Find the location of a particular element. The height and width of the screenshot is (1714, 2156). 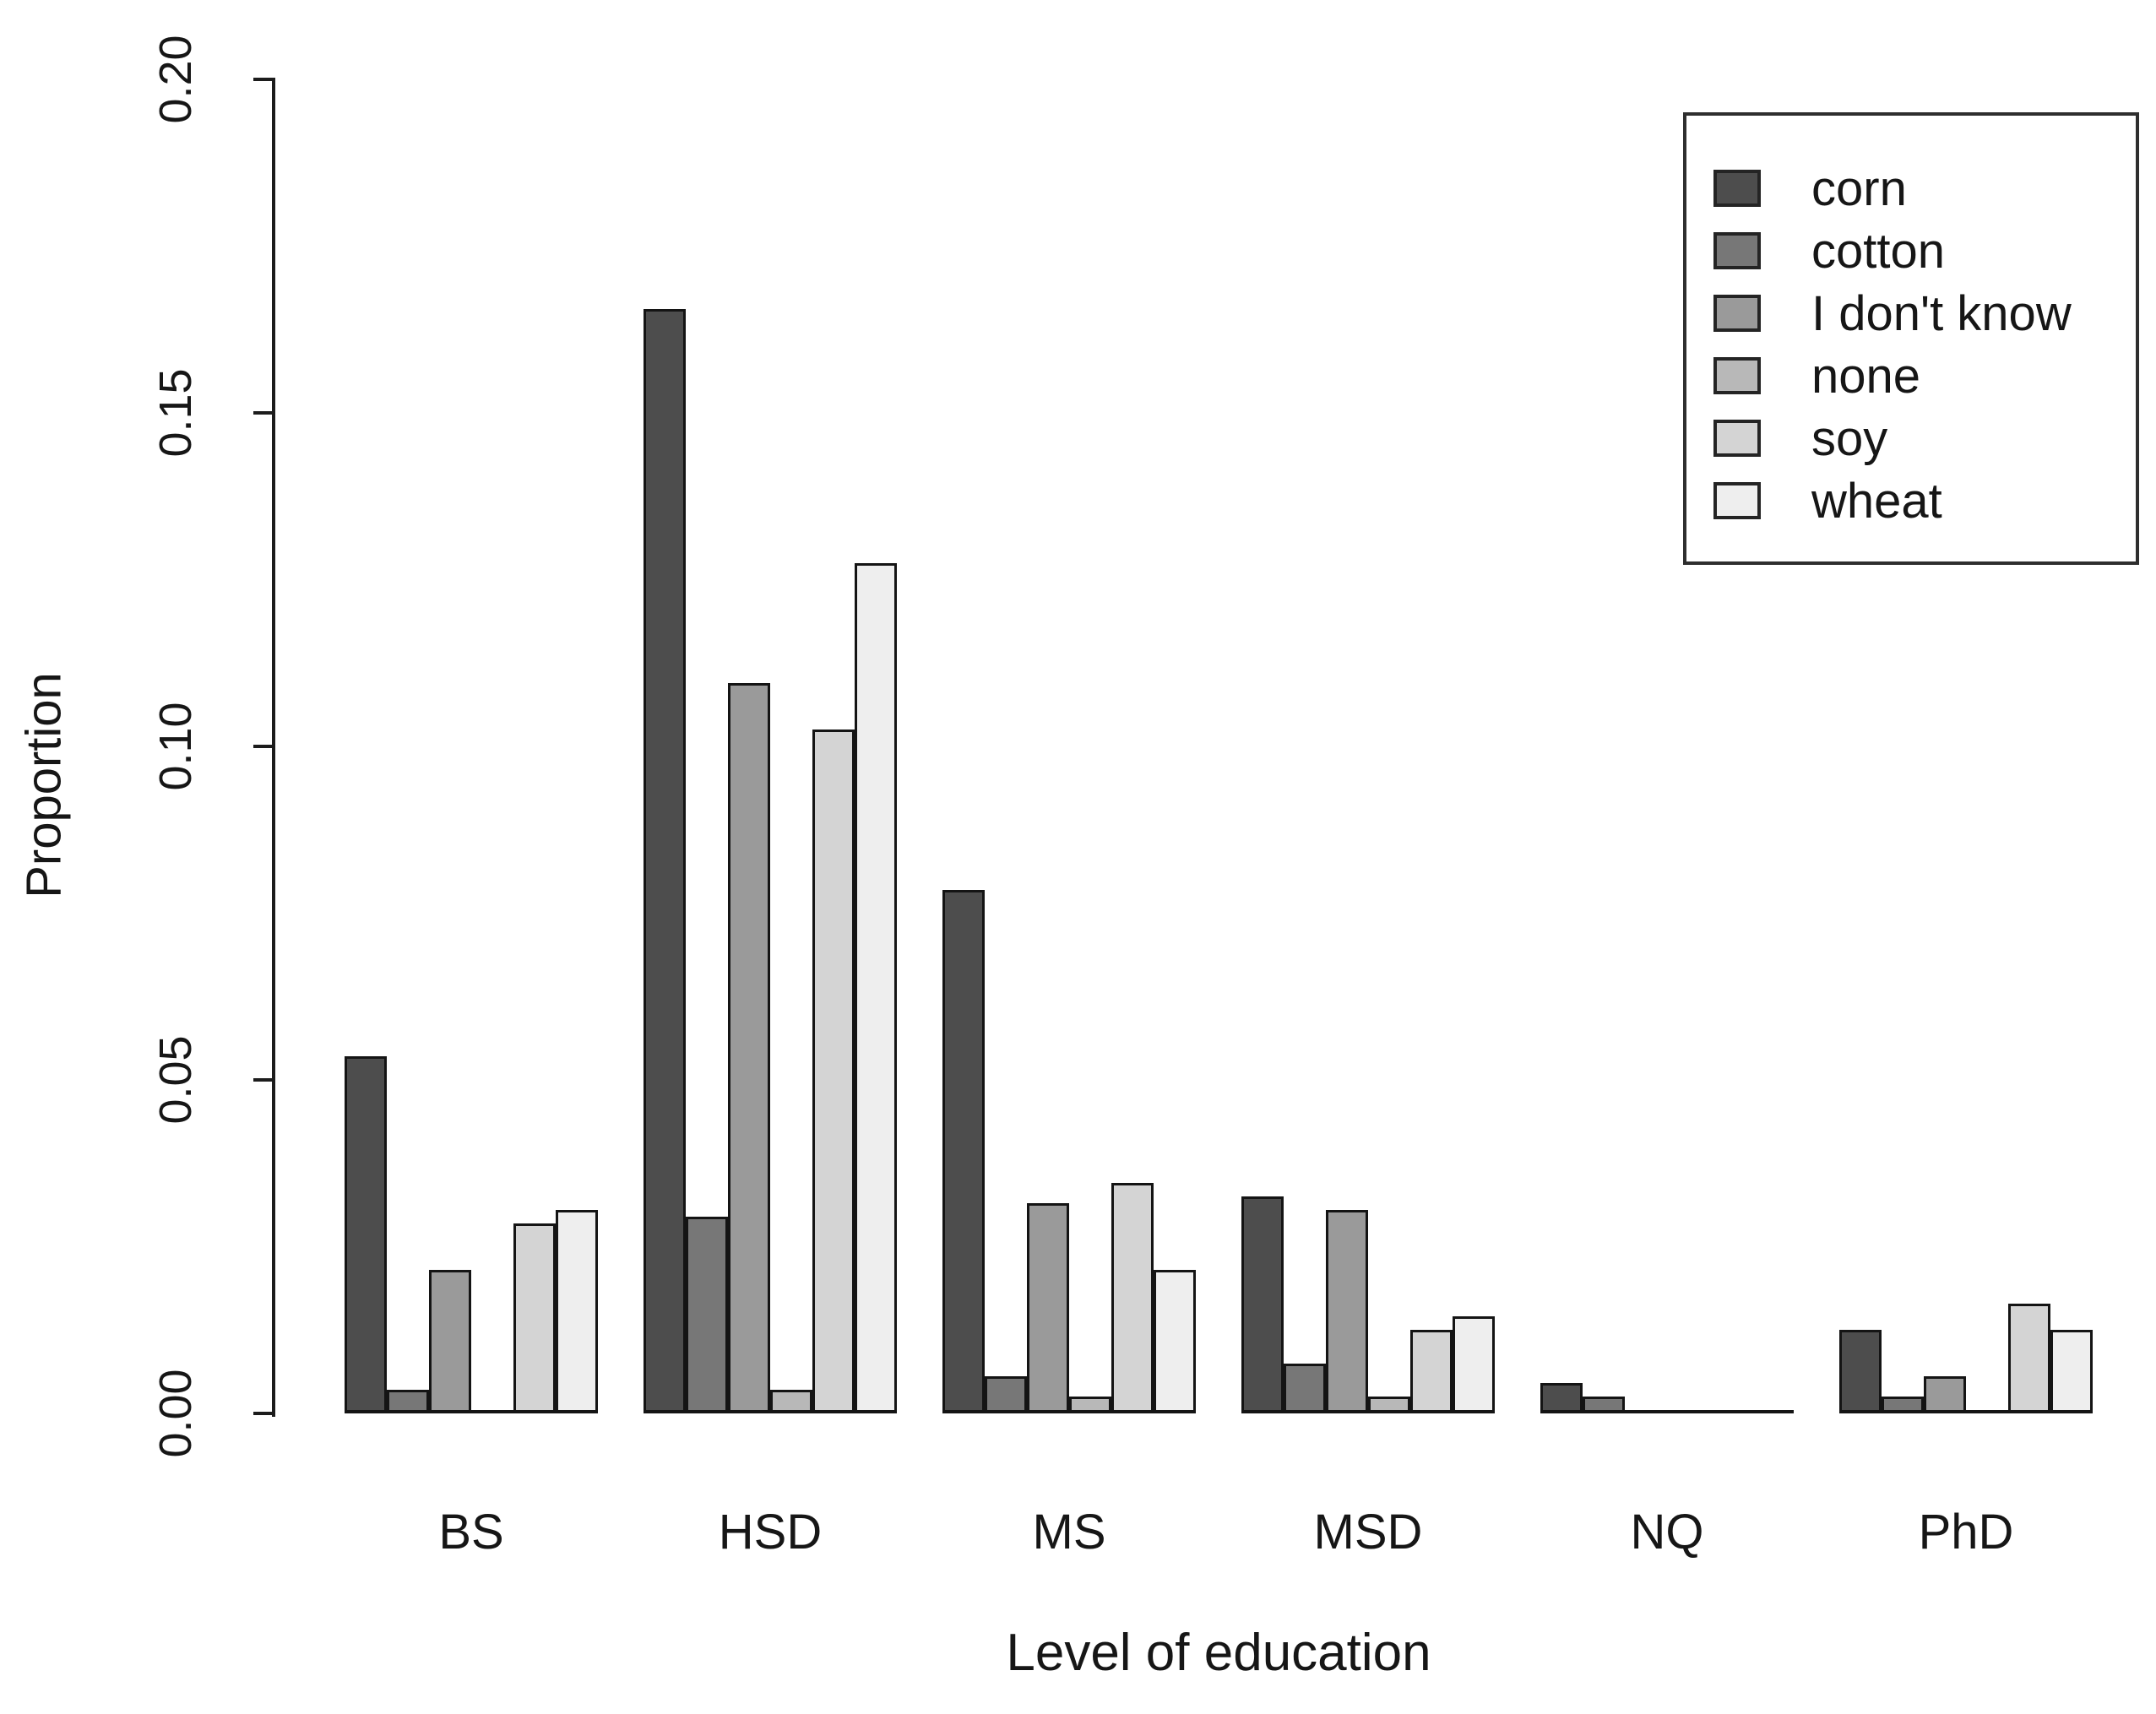

bar-group-bs is located at coordinates (471, 745).